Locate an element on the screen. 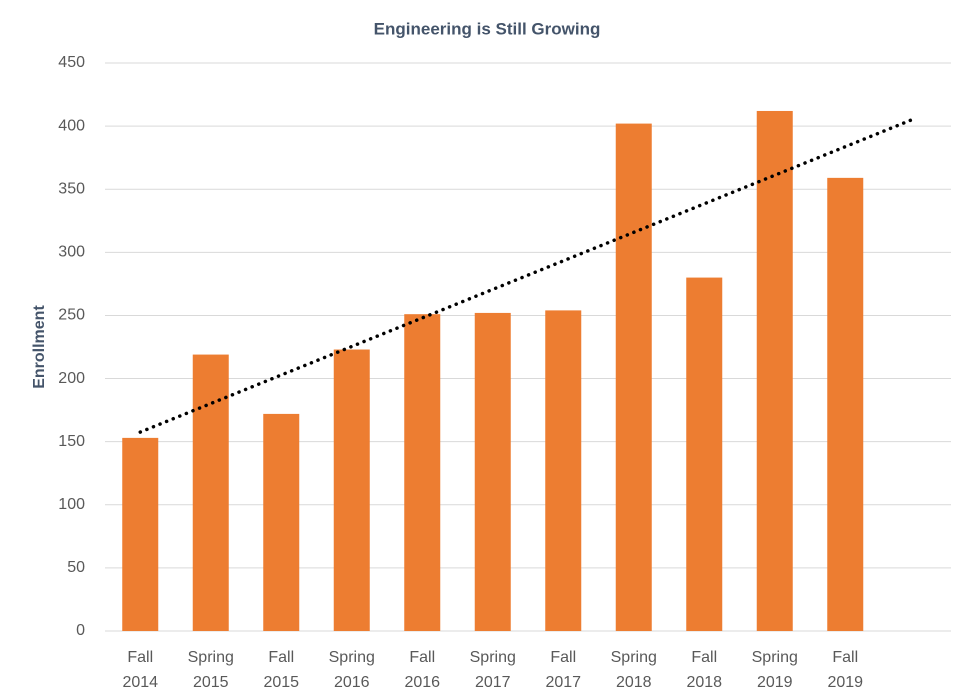 The width and height of the screenshot is (956, 698). y-tick-label: 100 is located at coordinates (71, 504).